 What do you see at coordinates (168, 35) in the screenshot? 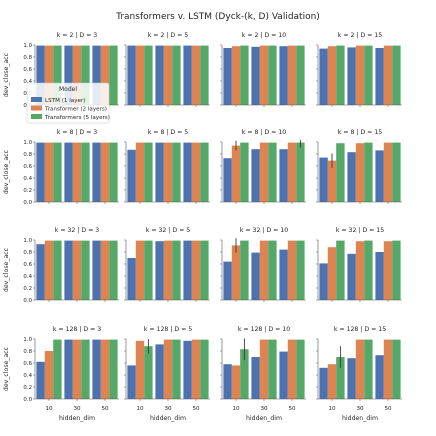
I see `panel-title: k = 2 | D = 5` at bounding box center [168, 35].